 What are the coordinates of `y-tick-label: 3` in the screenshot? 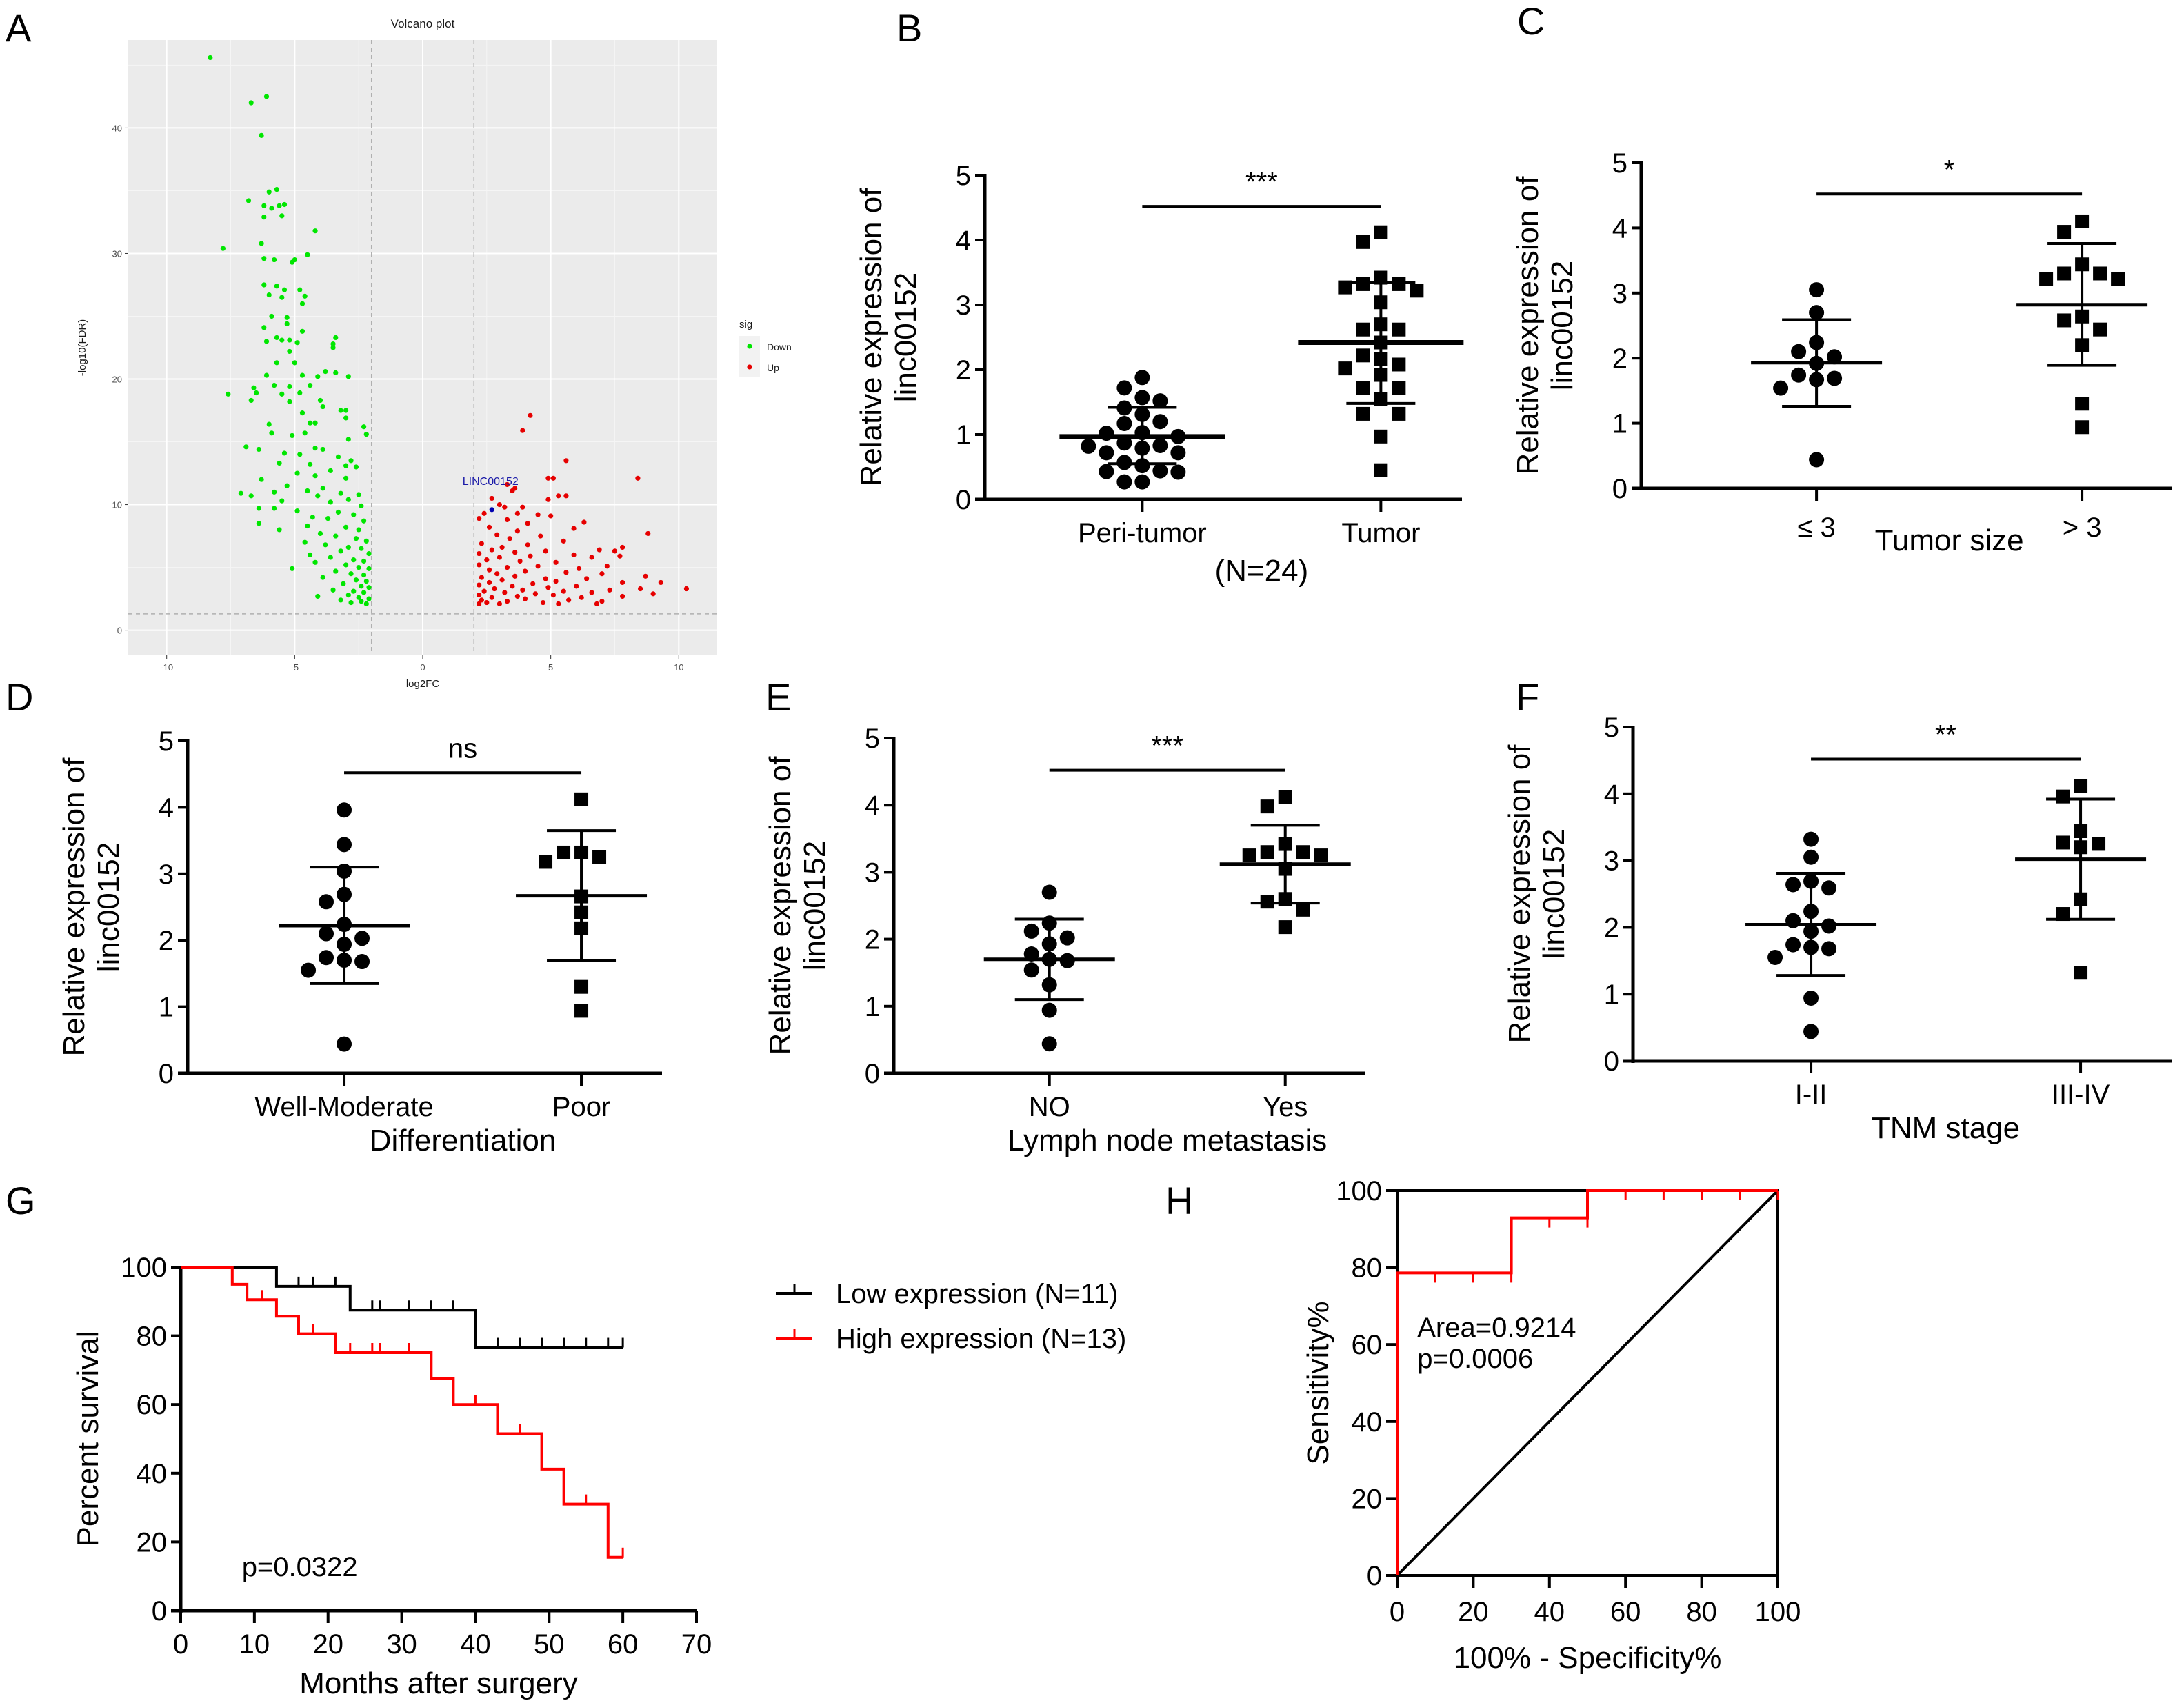 It's located at (963, 305).